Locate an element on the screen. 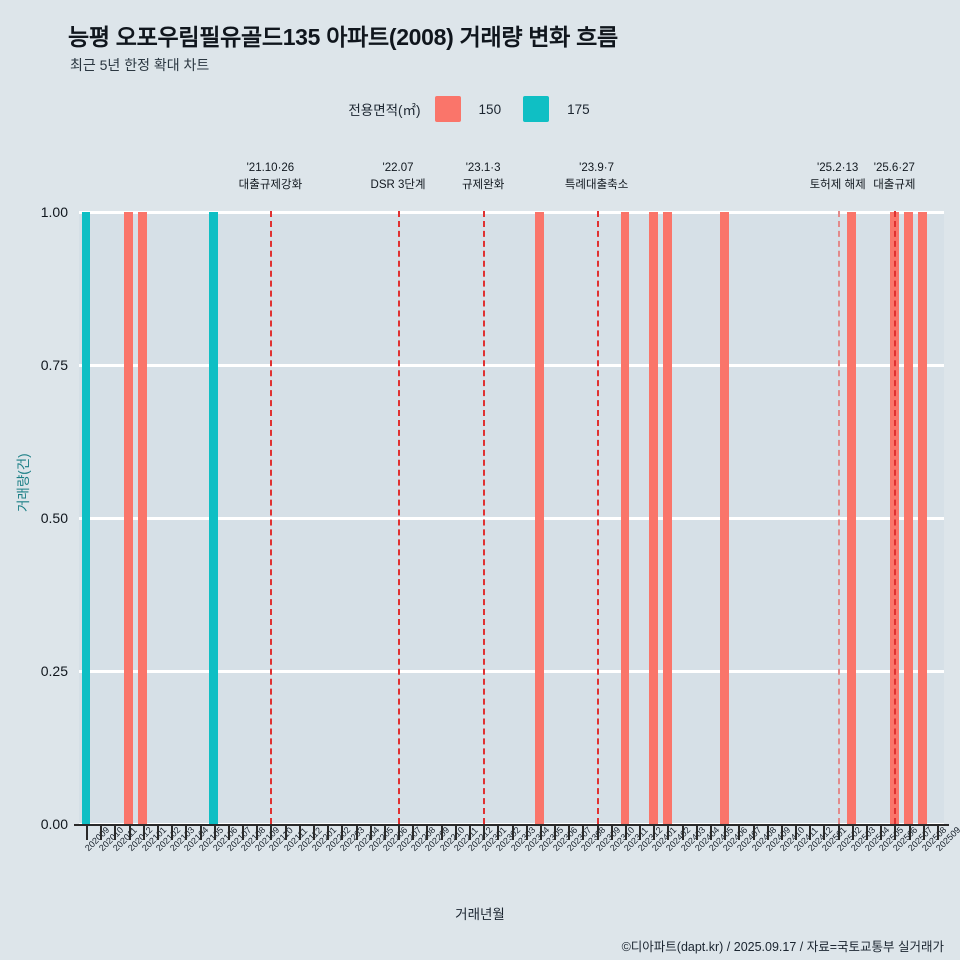 The height and width of the screenshot is (960, 960). x-axis-title: 거래년월 is located at coordinates (480, 914).